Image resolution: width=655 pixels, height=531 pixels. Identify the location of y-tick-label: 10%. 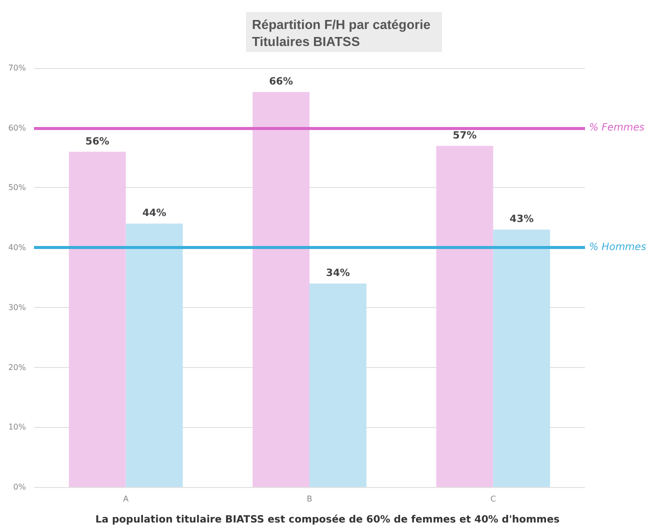
(17, 427).